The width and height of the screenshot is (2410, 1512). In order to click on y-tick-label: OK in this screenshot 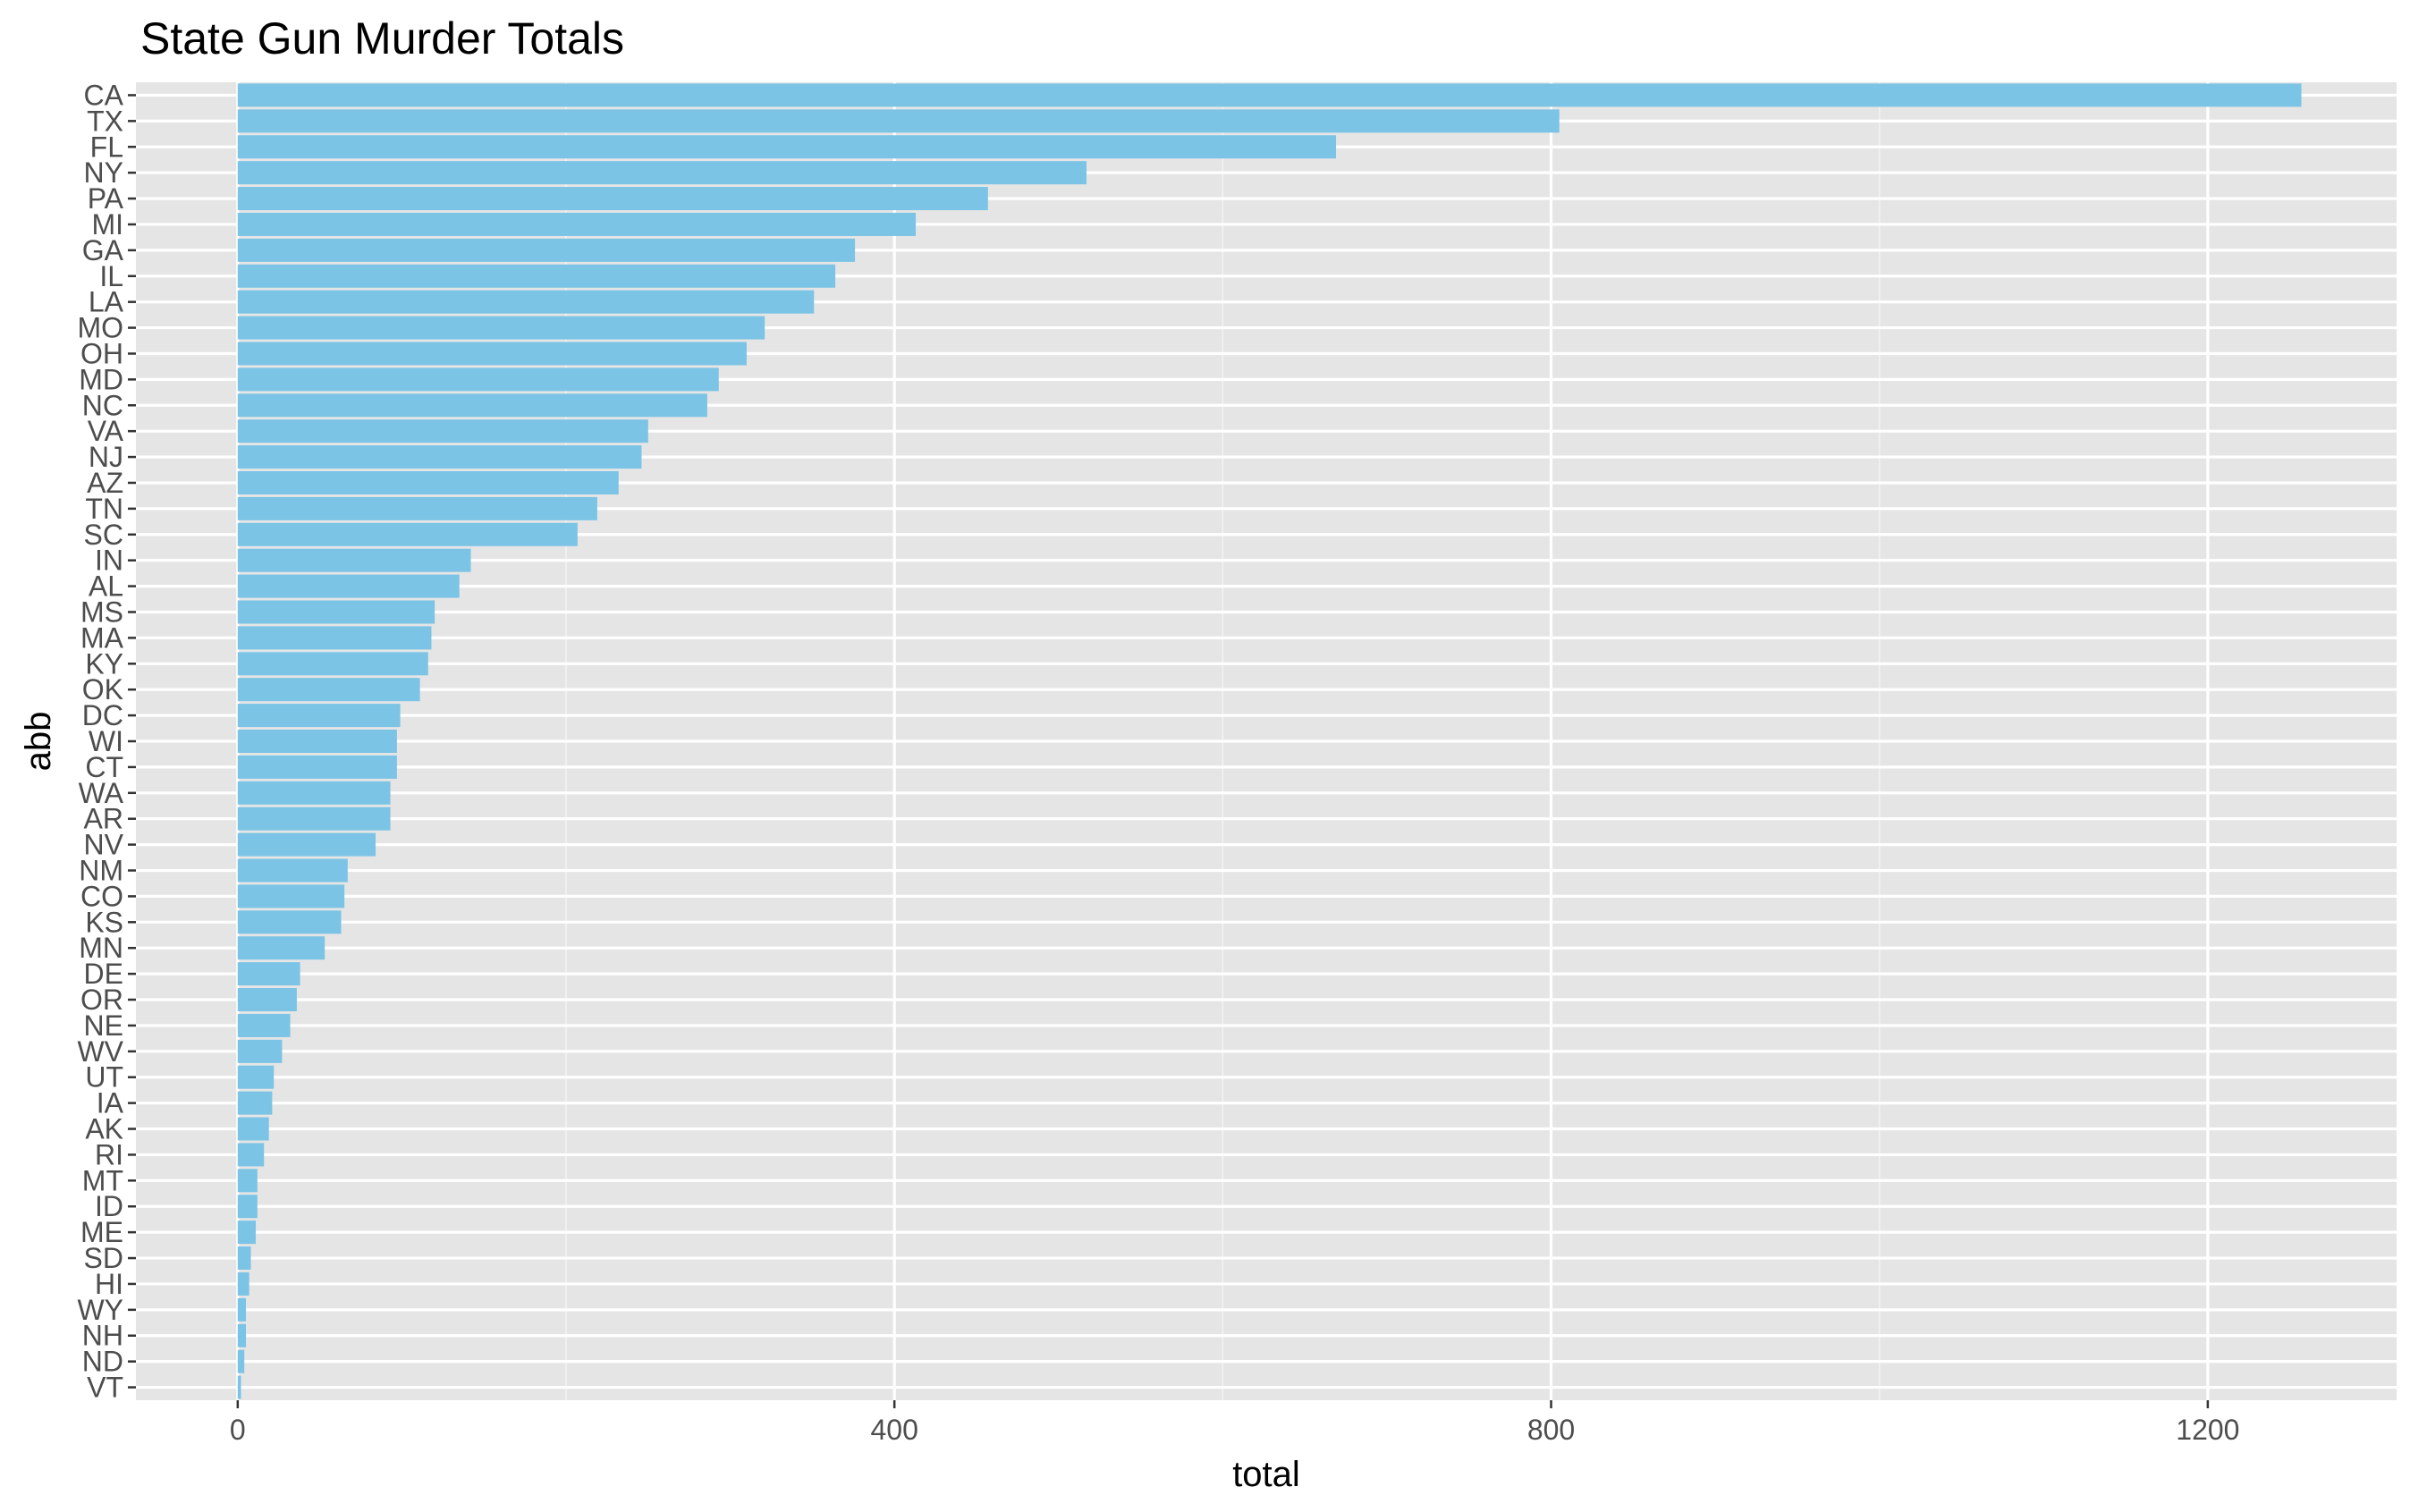, I will do `click(103, 689)`.